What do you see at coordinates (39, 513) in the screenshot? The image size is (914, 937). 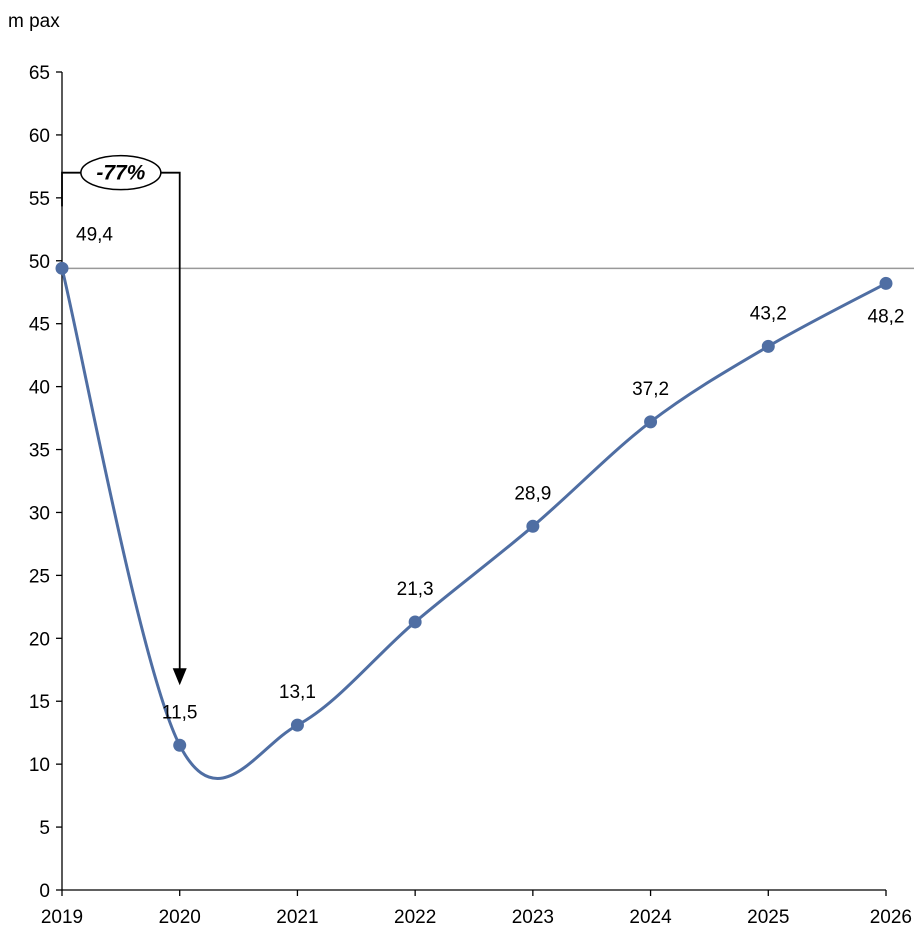 I see `y-tick-label: 30` at bounding box center [39, 513].